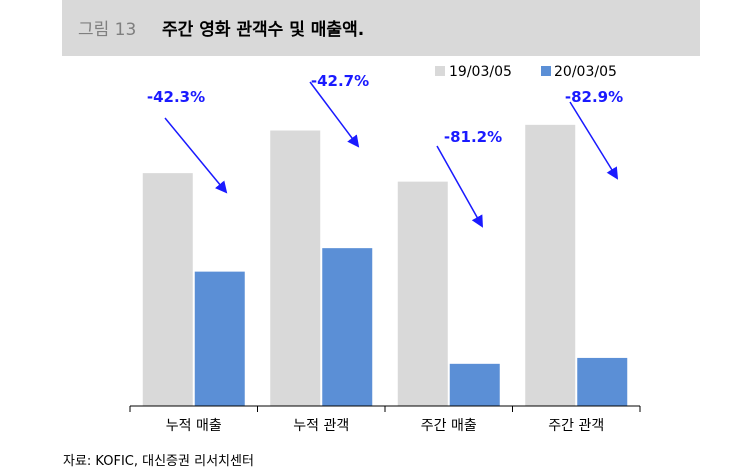 The width and height of the screenshot is (750, 476). Describe the element at coordinates (176, 97) in the screenshot. I see `change-annotation: -42.3%` at that location.